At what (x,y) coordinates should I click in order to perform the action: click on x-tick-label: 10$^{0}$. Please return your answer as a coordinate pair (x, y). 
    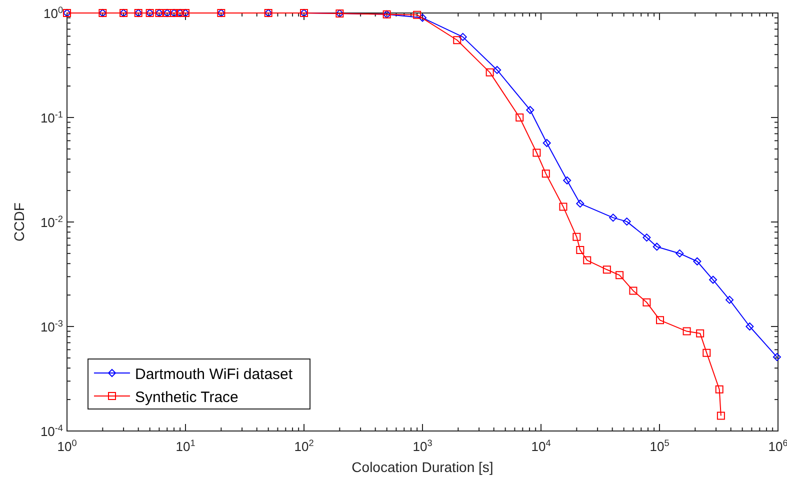
    Looking at the image, I should click on (67, 446).